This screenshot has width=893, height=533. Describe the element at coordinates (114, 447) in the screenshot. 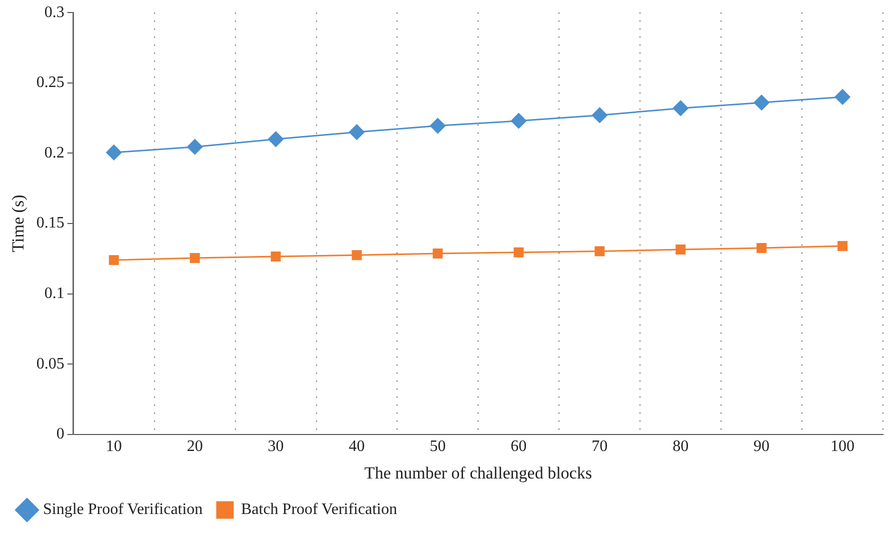

I see `x-tick-label: 10` at that location.